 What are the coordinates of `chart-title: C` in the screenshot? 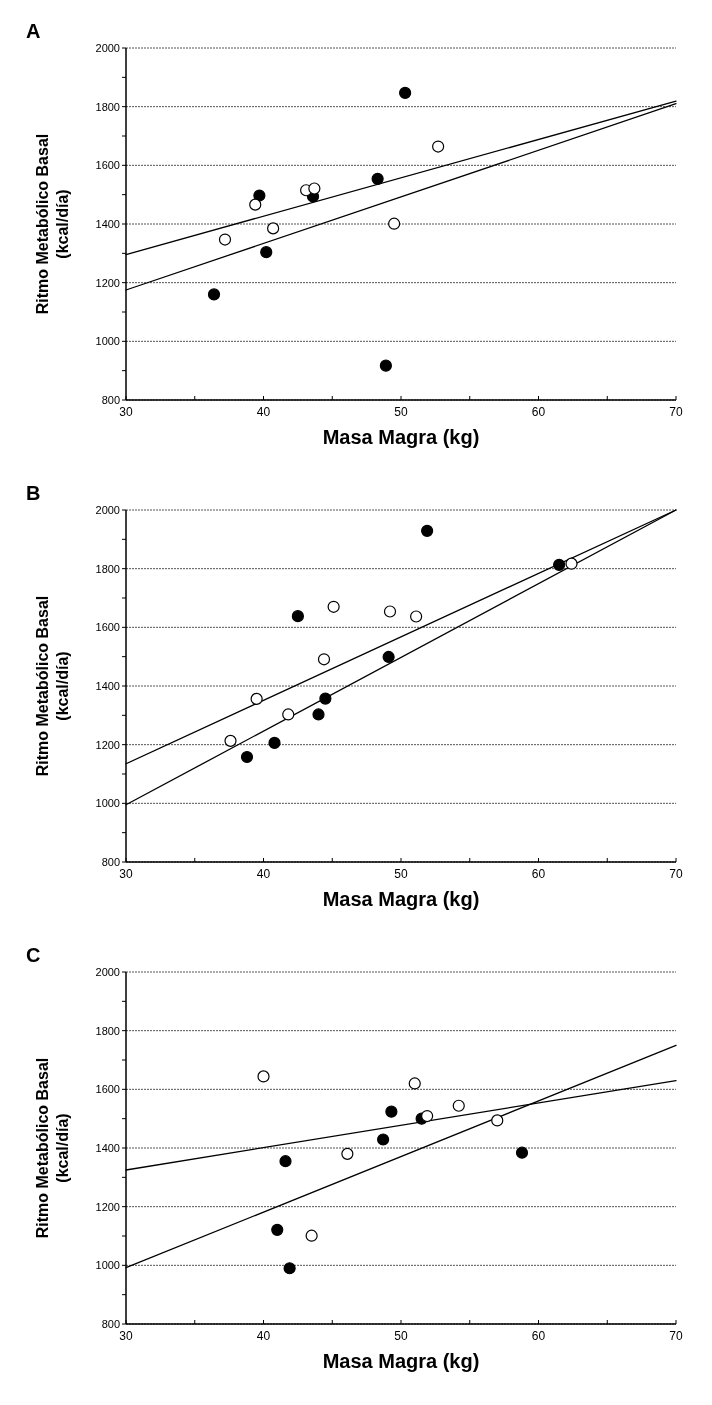 It's located at (33, 955).